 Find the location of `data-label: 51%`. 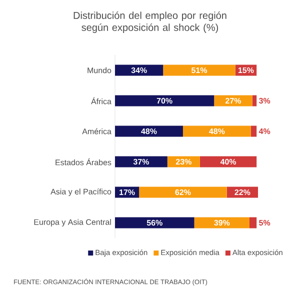

data-label: 51% is located at coordinates (199, 70).